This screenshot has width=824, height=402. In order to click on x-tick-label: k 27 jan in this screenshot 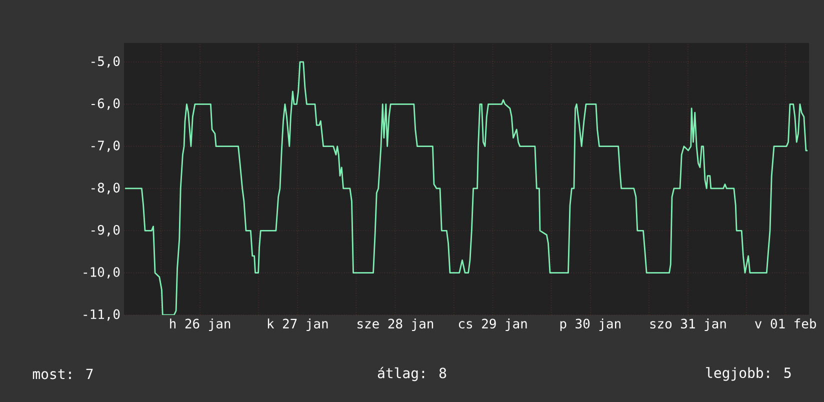, I will do `click(298, 325)`.